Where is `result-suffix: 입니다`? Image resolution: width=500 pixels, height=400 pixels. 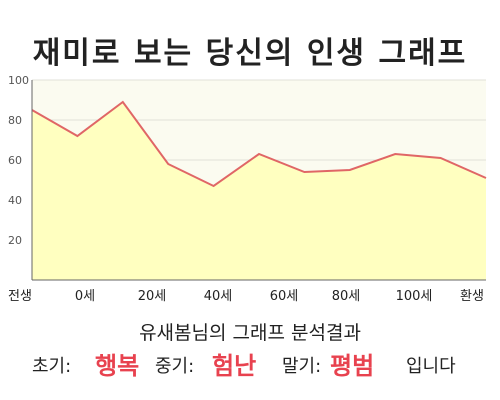
result-suffix: 입니다 is located at coordinates (431, 366).